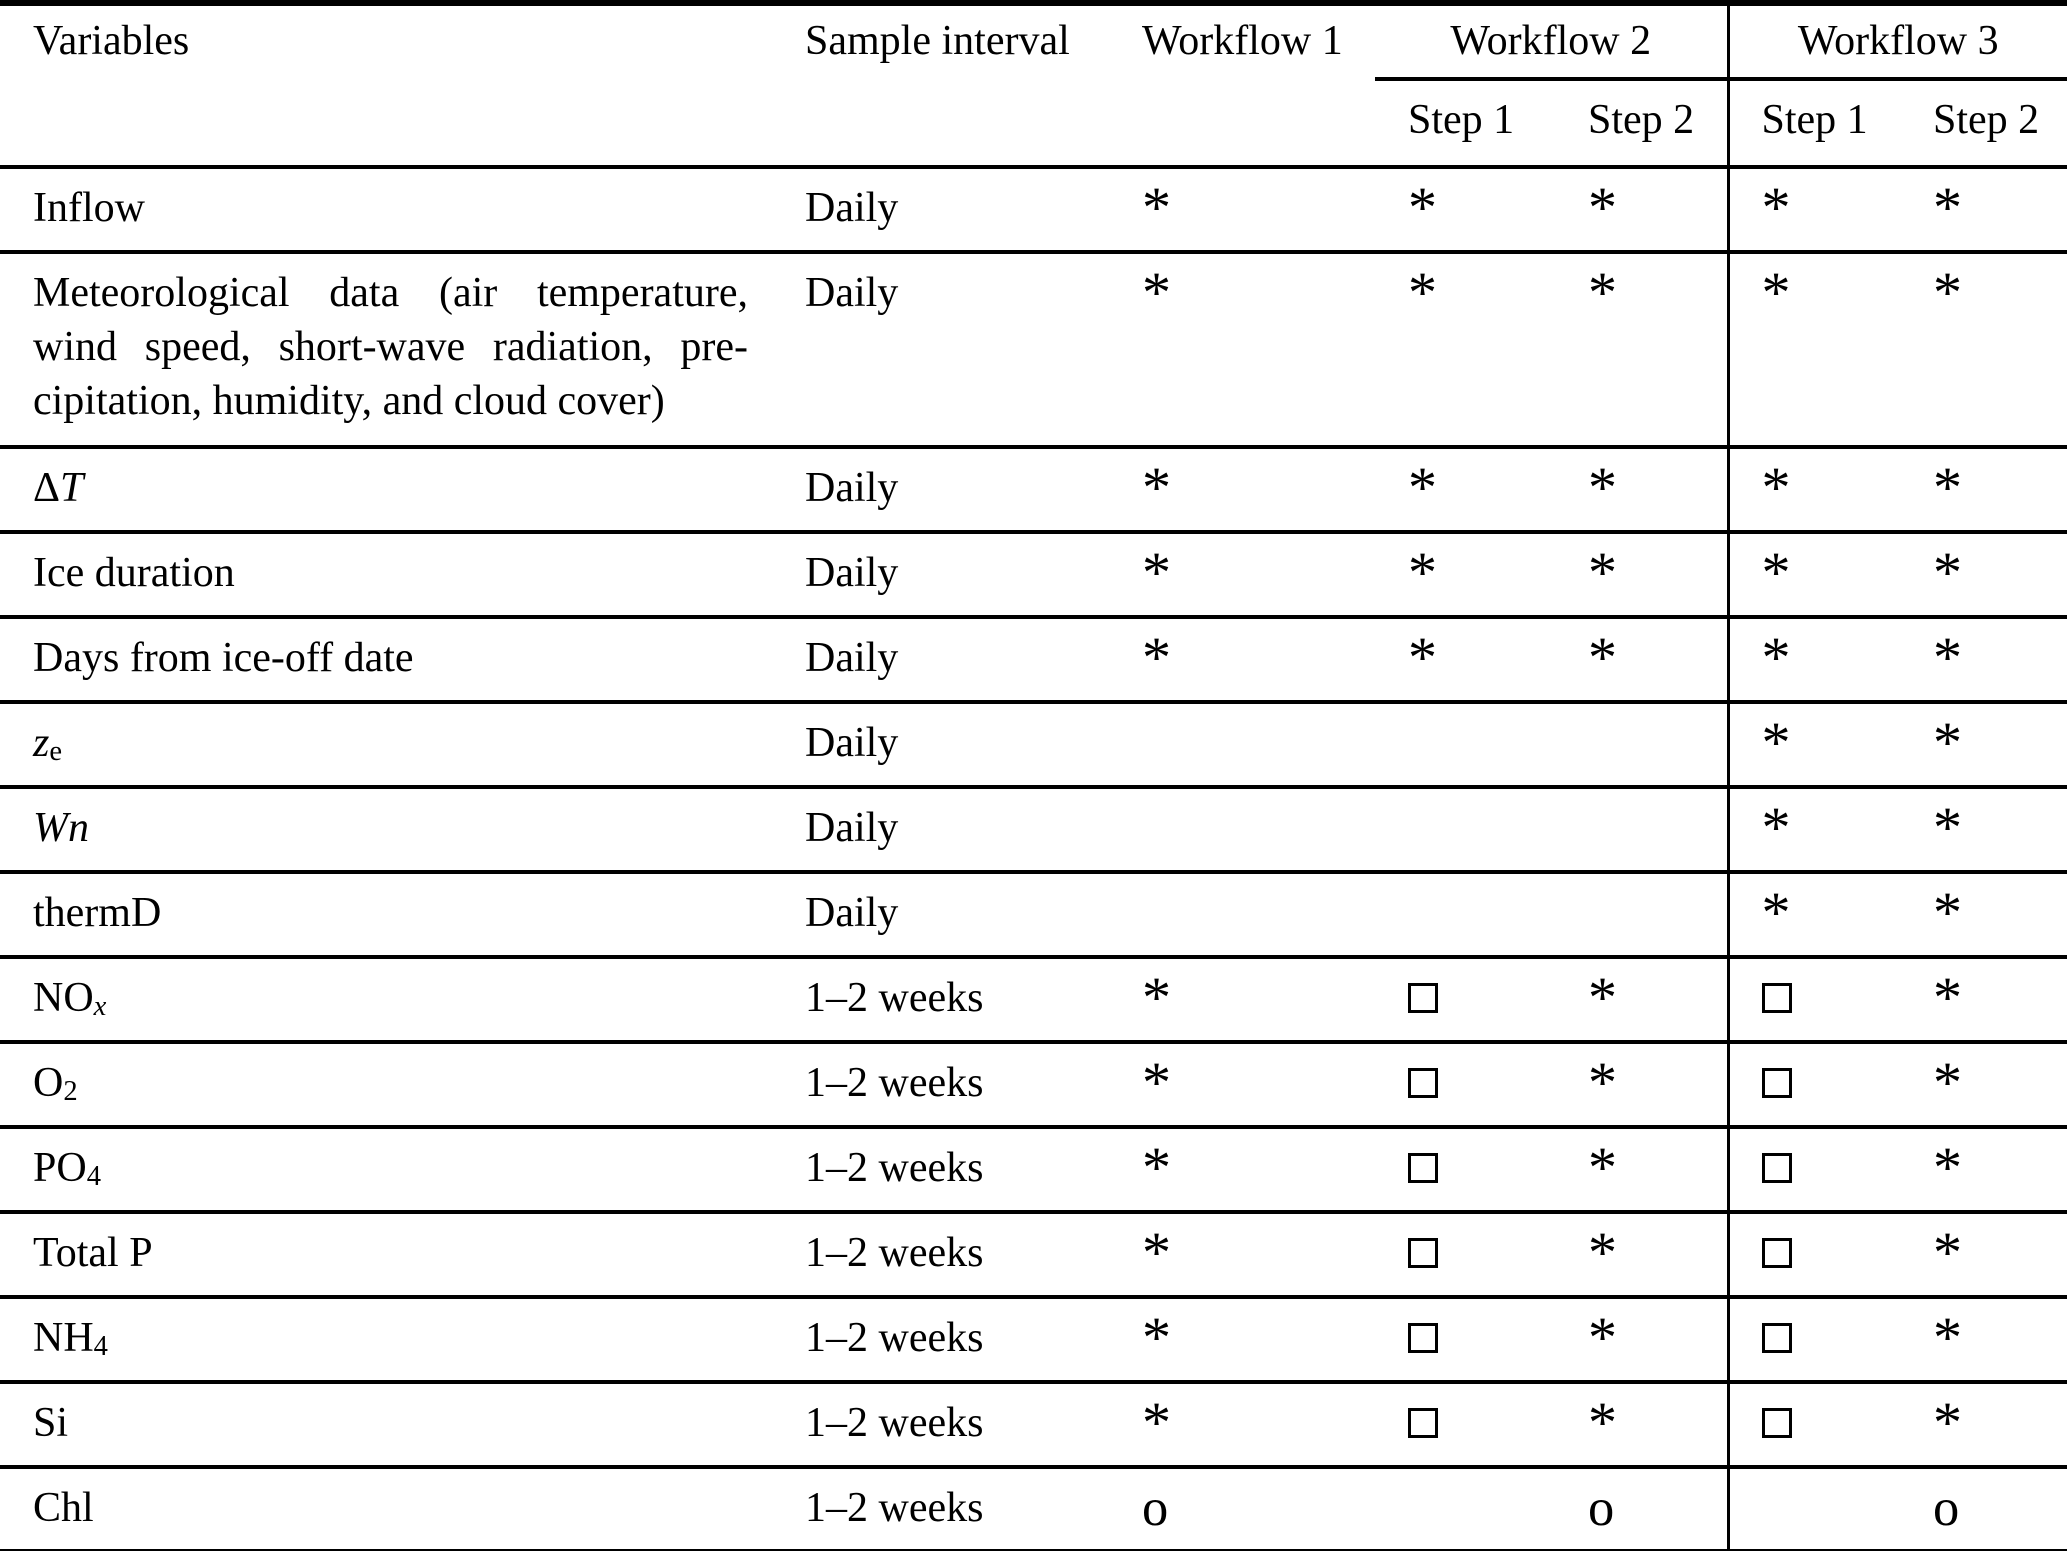 The image size is (2067, 1551). I want to click on cell-nh4-workflow2-step1, so click(1463, 1340).